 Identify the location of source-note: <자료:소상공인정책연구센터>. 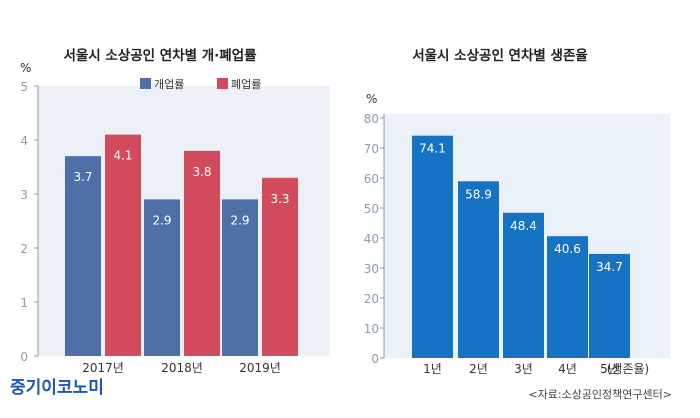
(600, 394).